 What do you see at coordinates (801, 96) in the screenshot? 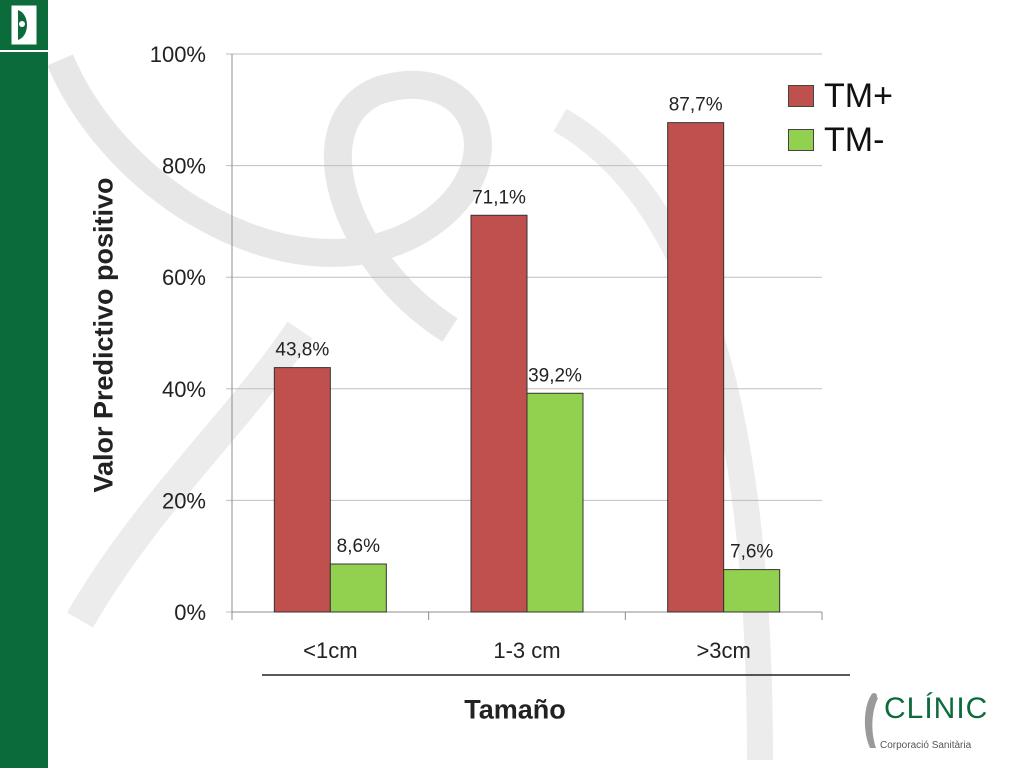
I see `legend-swatch-tm-plus` at bounding box center [801, 96].